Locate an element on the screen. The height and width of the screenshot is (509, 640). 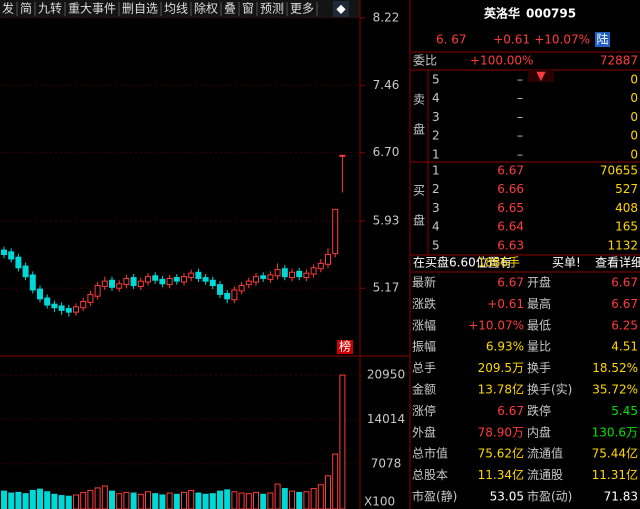
level: 4 is located at coordinates (436, 227).